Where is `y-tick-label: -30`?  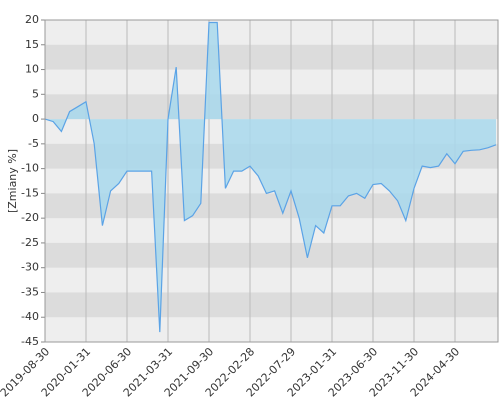 y-tick-label: -30 is located at coordinates (30, 267).